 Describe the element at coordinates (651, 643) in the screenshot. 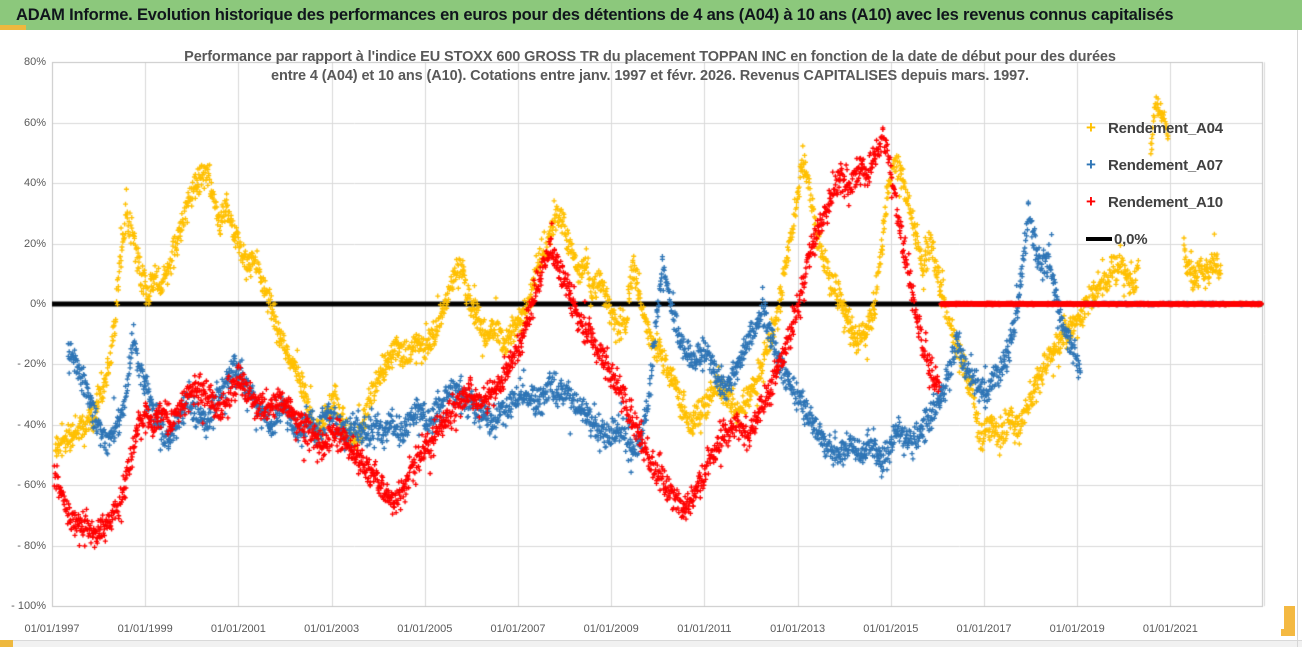

I see `footer-strip` at that location.